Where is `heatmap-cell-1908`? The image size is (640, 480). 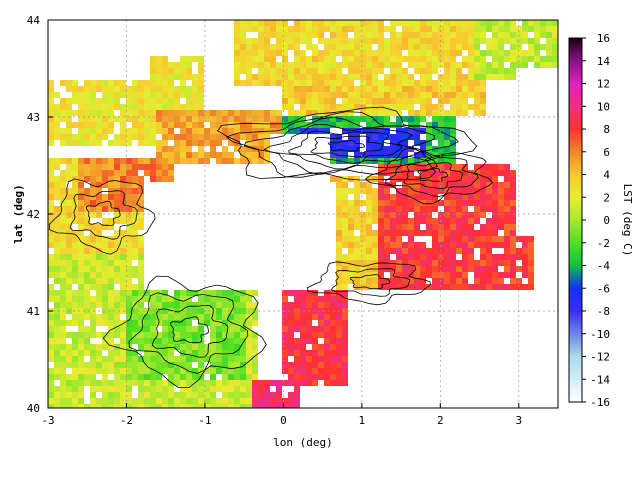 heatmap-cell-1908 is located at coordinates (375, 251).